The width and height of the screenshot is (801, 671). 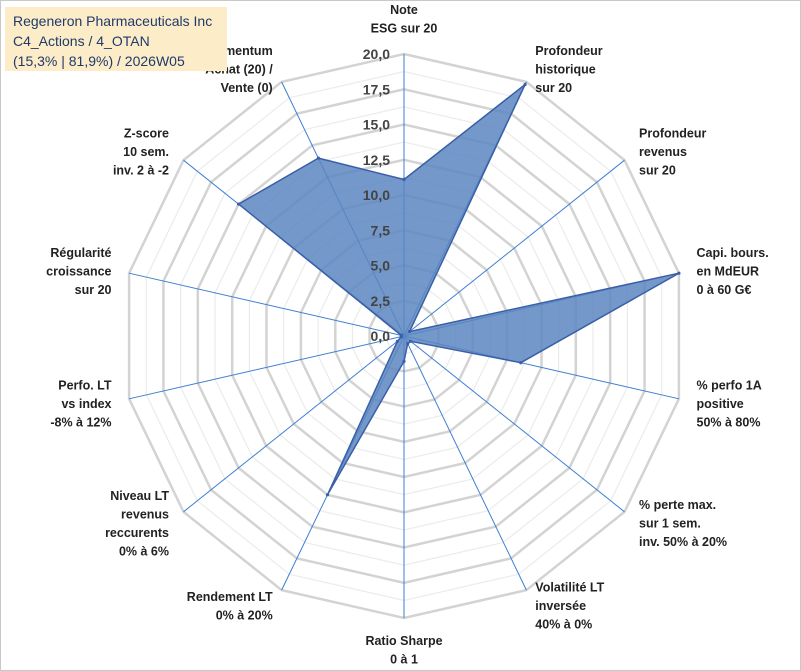 I want to click on title-stats: (15,3% | 81,9%) / 2026W05, so click(x=99, y=61).